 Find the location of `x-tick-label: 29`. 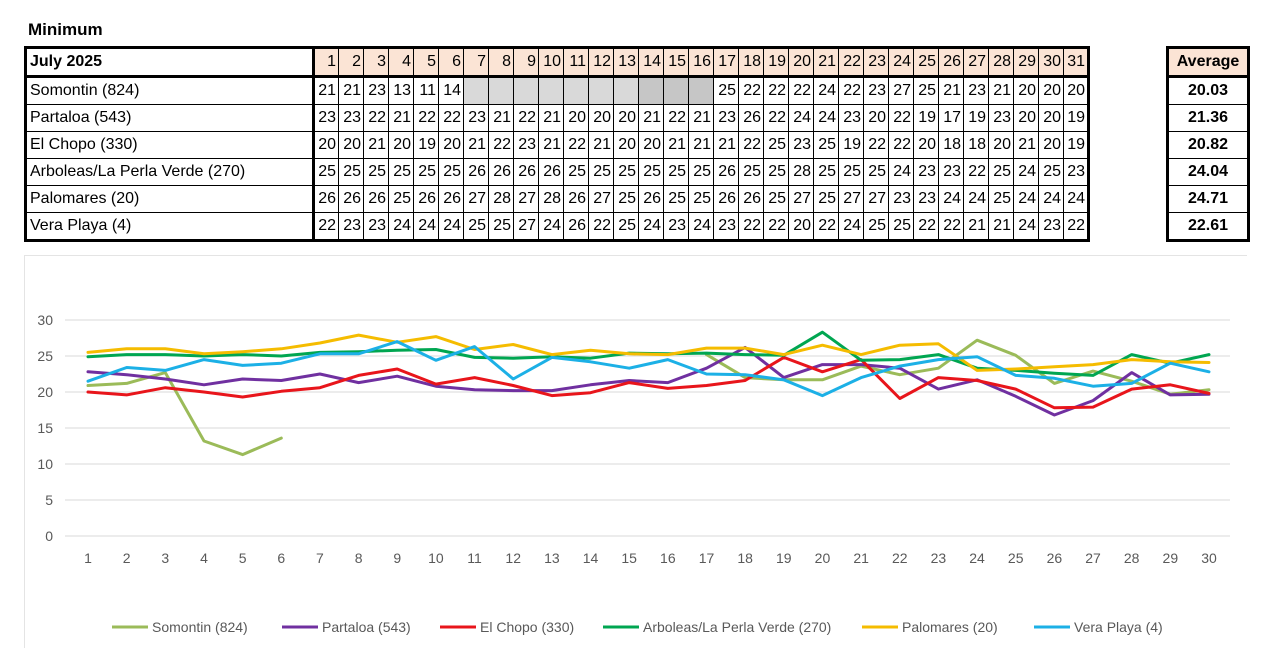

x-tick-label: 29 is located at coordinates (1171, 558).